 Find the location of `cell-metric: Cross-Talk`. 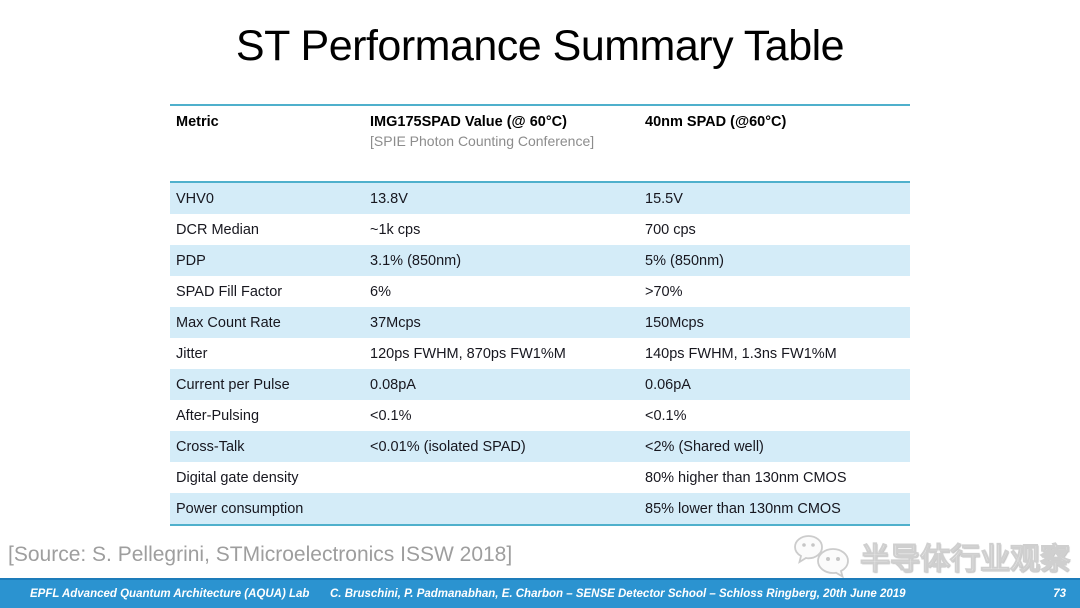

cell-metric: Cross-Talk is located at coordinates (210, 446).